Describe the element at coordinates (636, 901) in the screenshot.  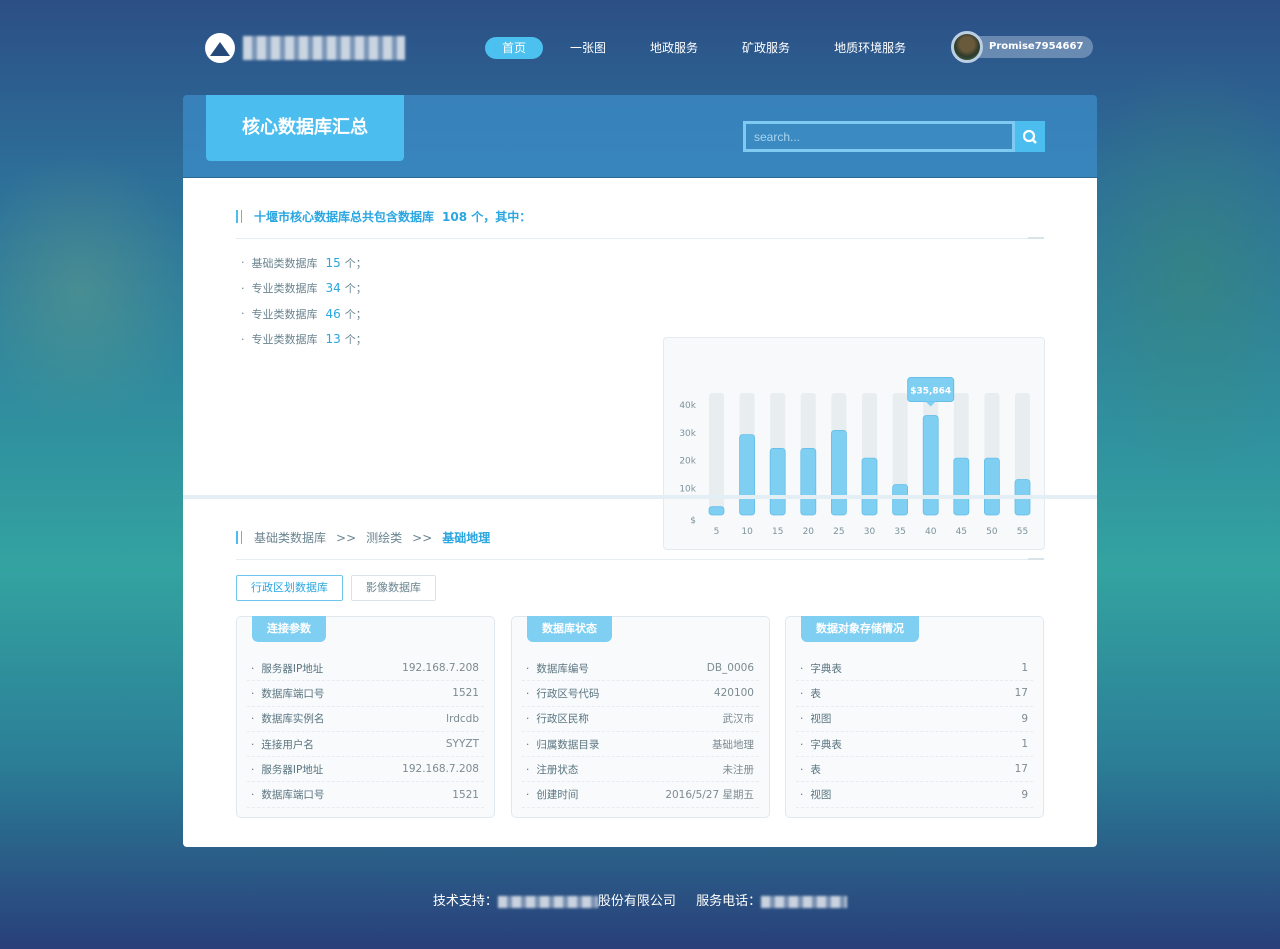
I see `support-suffix: 股份有限公司` at that location.